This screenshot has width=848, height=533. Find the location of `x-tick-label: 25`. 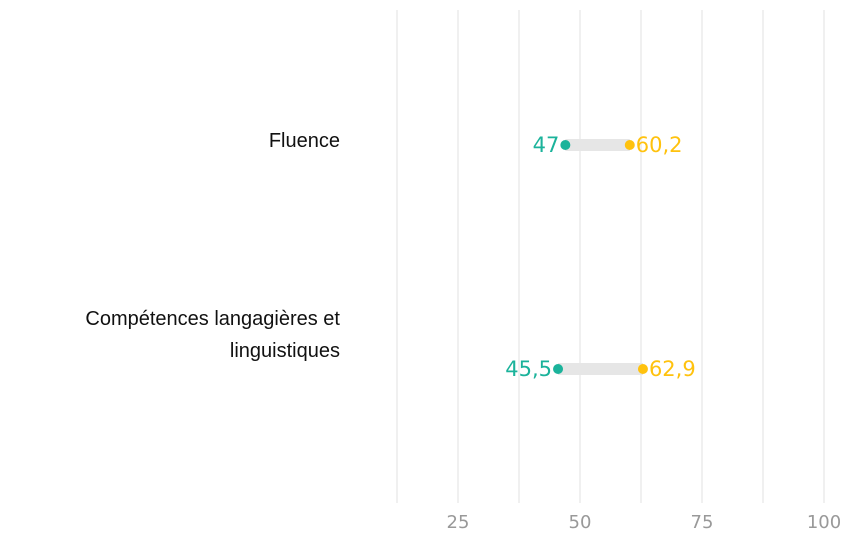

x-tick-label: 25 is located at coordinates (458, 522).